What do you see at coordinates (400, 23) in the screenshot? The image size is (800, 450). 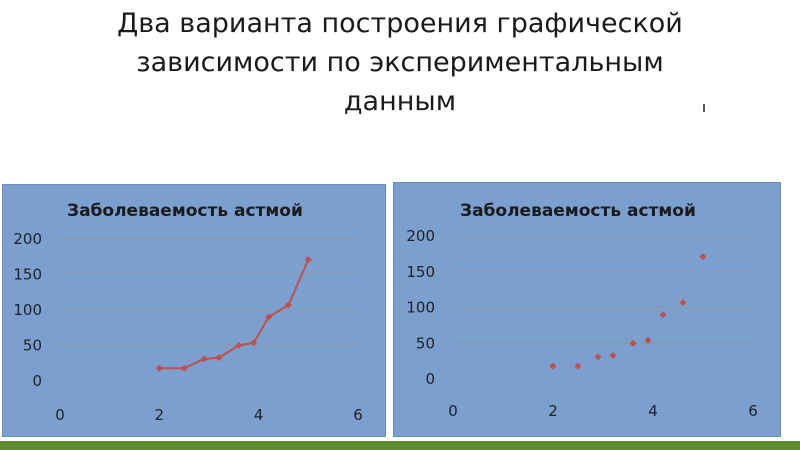 I see `slide-title-line-1: Два варианта построения графической` at bounding box center [400, 23].